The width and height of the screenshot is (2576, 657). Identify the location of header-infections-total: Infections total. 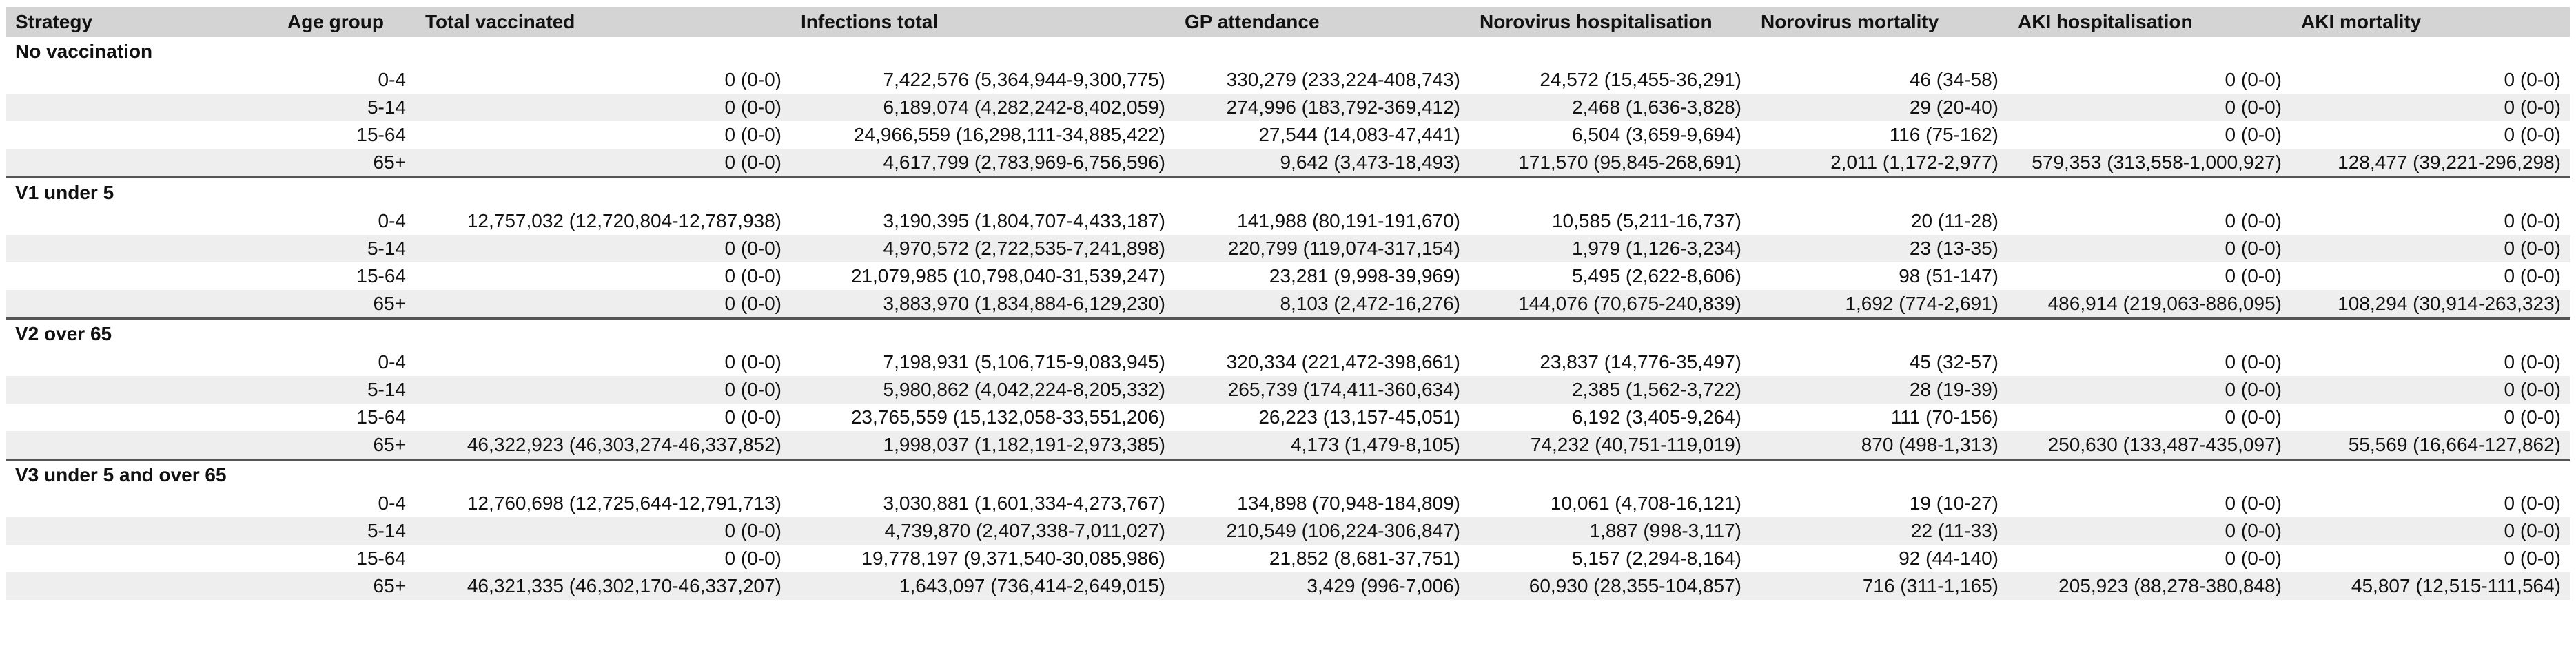
(983, 22).